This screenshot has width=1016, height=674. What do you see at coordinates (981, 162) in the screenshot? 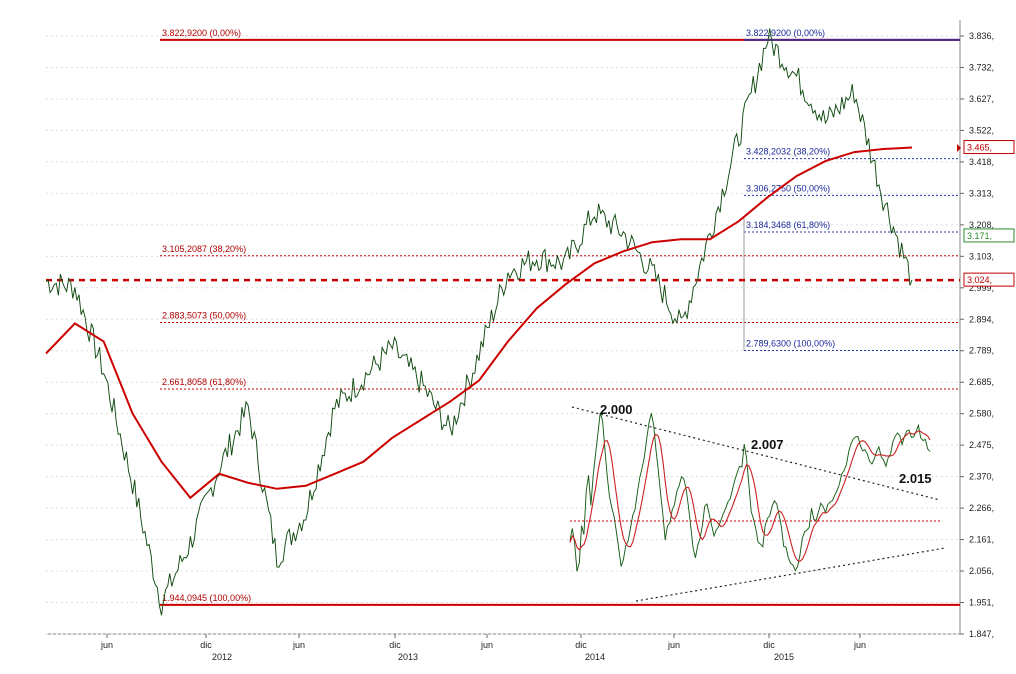
I see `y-tick-label: 3.418,` at bounding box center [981, 162].